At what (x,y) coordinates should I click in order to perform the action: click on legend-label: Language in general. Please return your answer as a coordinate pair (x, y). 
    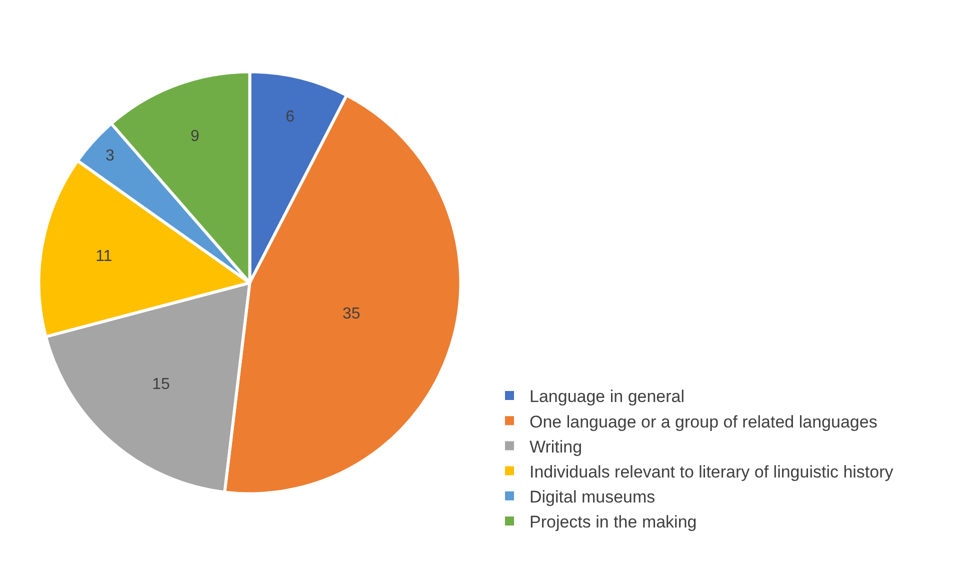
    Looking at the image, I should click on (607, 396).